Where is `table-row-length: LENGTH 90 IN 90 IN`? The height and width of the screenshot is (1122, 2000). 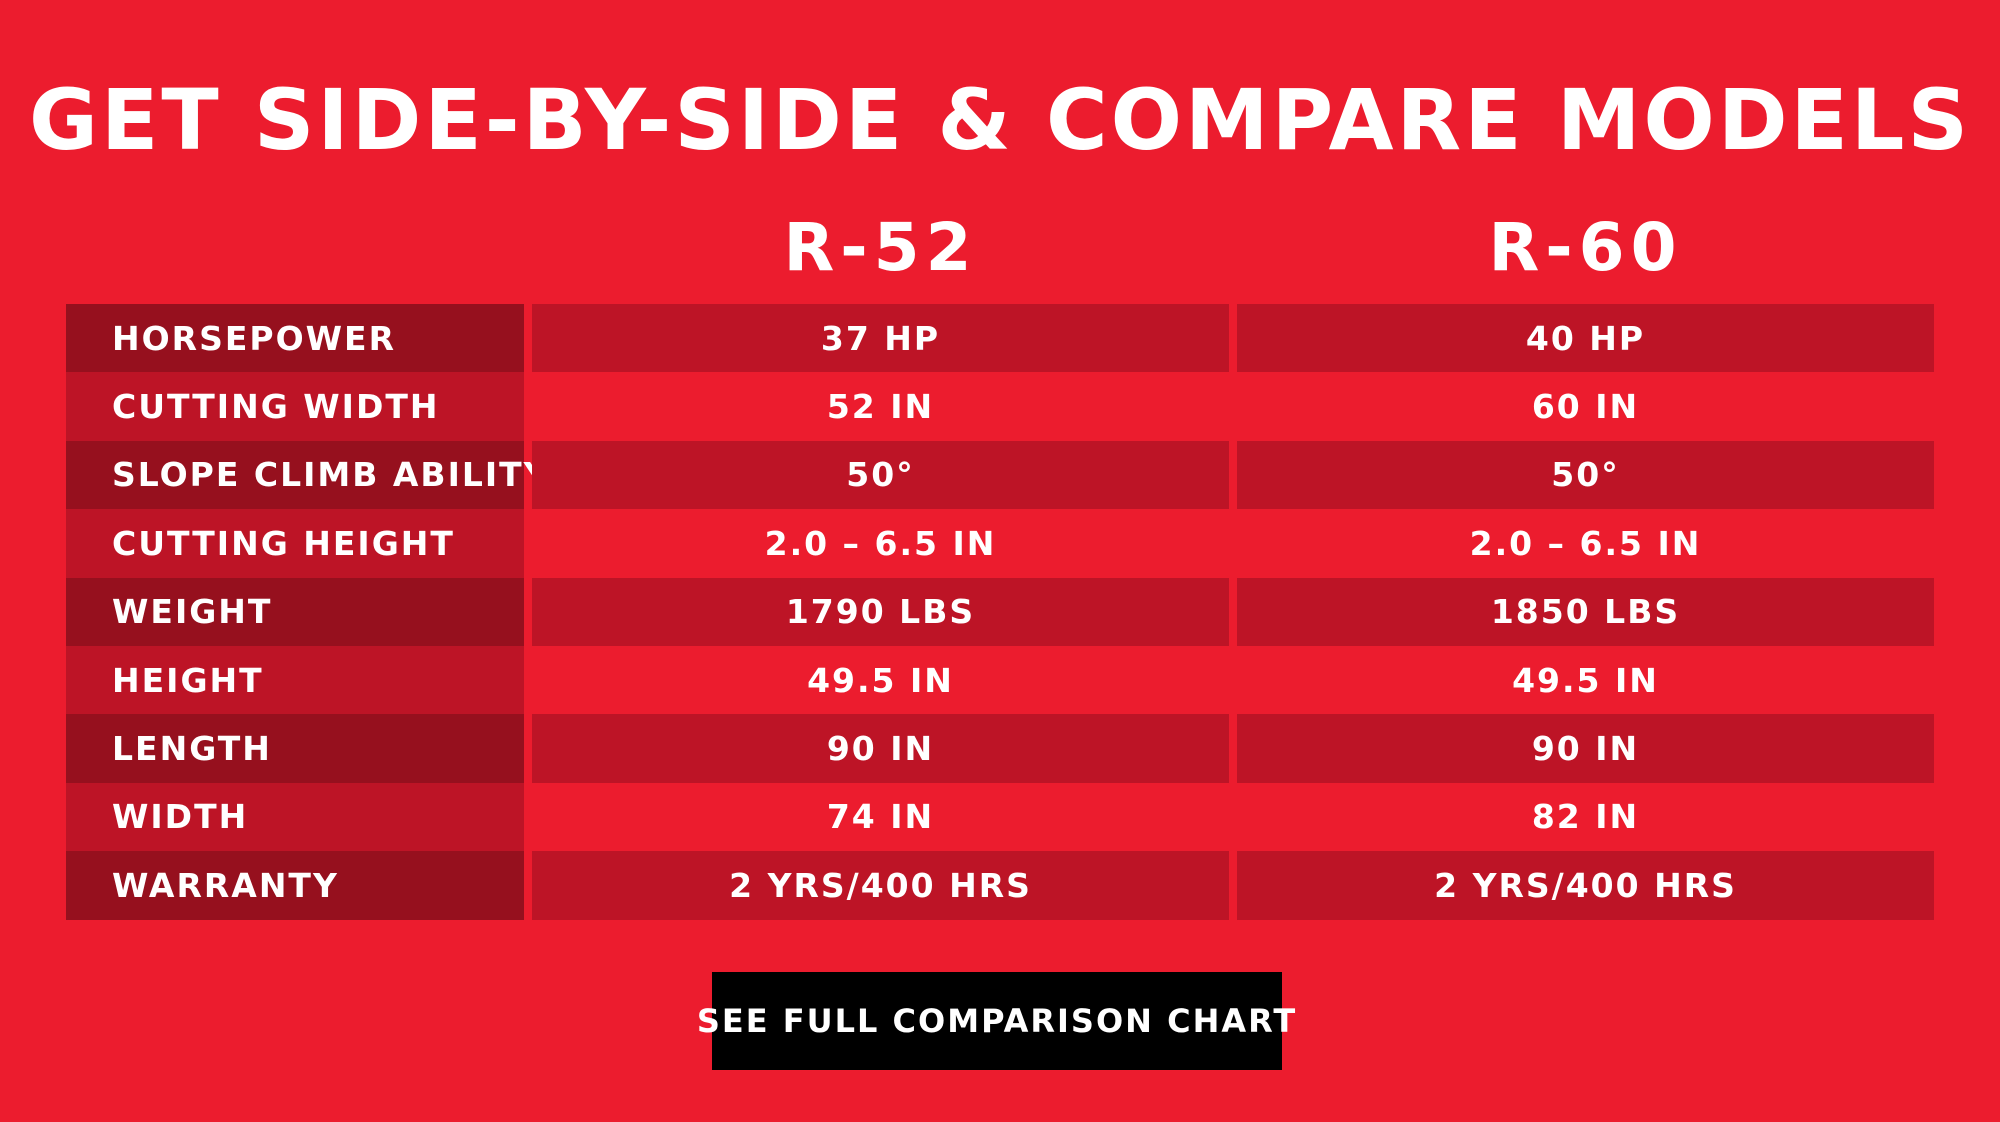
table-row-length: LENGTH 90 IN 90 IN is located at coordinates (1000, 748).